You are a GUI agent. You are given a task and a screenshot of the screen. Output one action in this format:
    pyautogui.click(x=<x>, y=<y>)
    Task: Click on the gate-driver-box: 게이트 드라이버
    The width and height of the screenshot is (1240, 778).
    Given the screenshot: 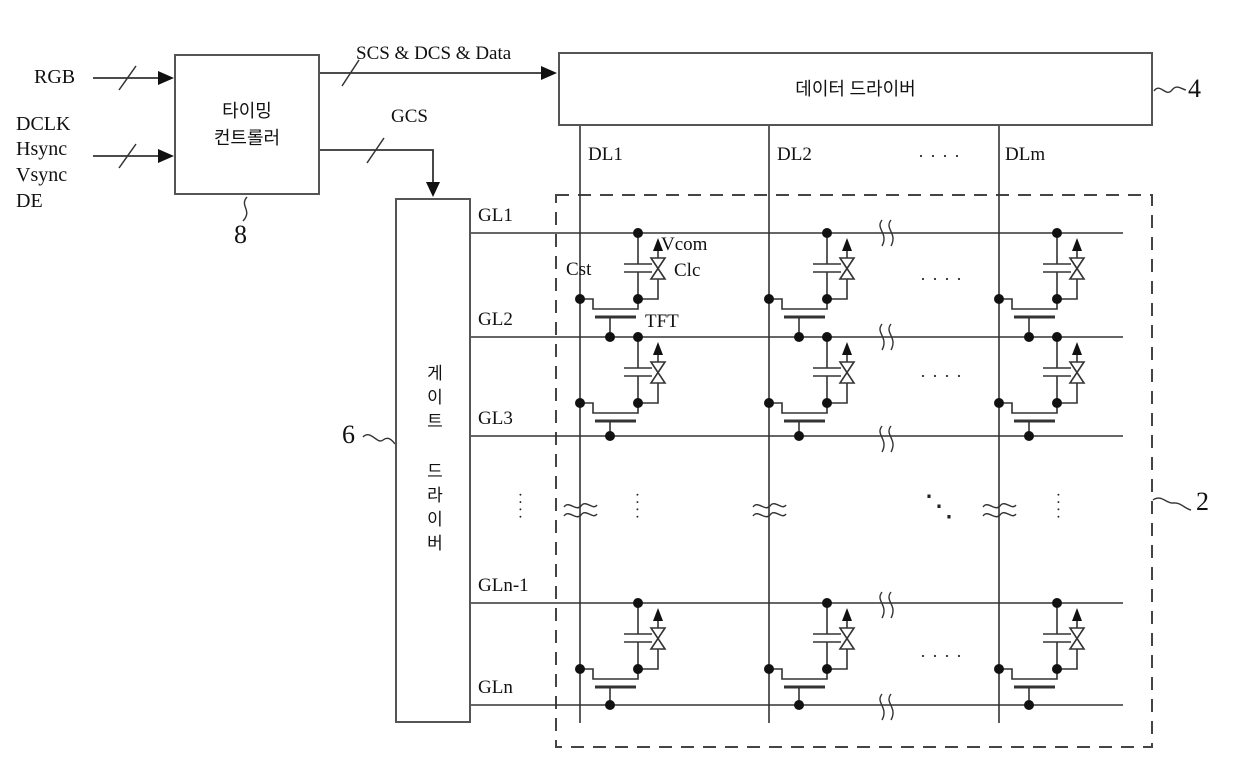 What is the action you would take?
    pyautogui.click(x=433, y=460)
    